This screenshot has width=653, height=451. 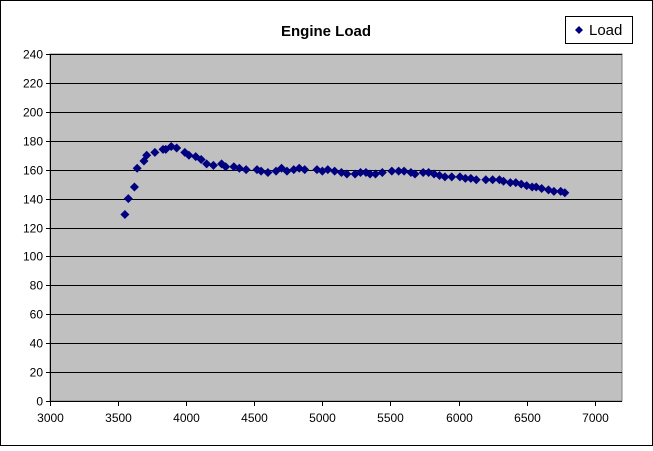 I want to click on y-tick-label: 180, so click(x=33, y=142).